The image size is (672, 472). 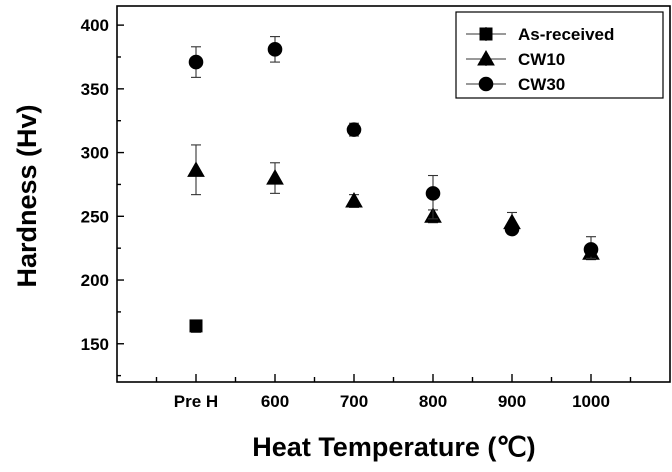 What do you see at coordinates (566, 34) in the screenshot?
I see `legend-label: As-received` at bounding box center [566, 34].